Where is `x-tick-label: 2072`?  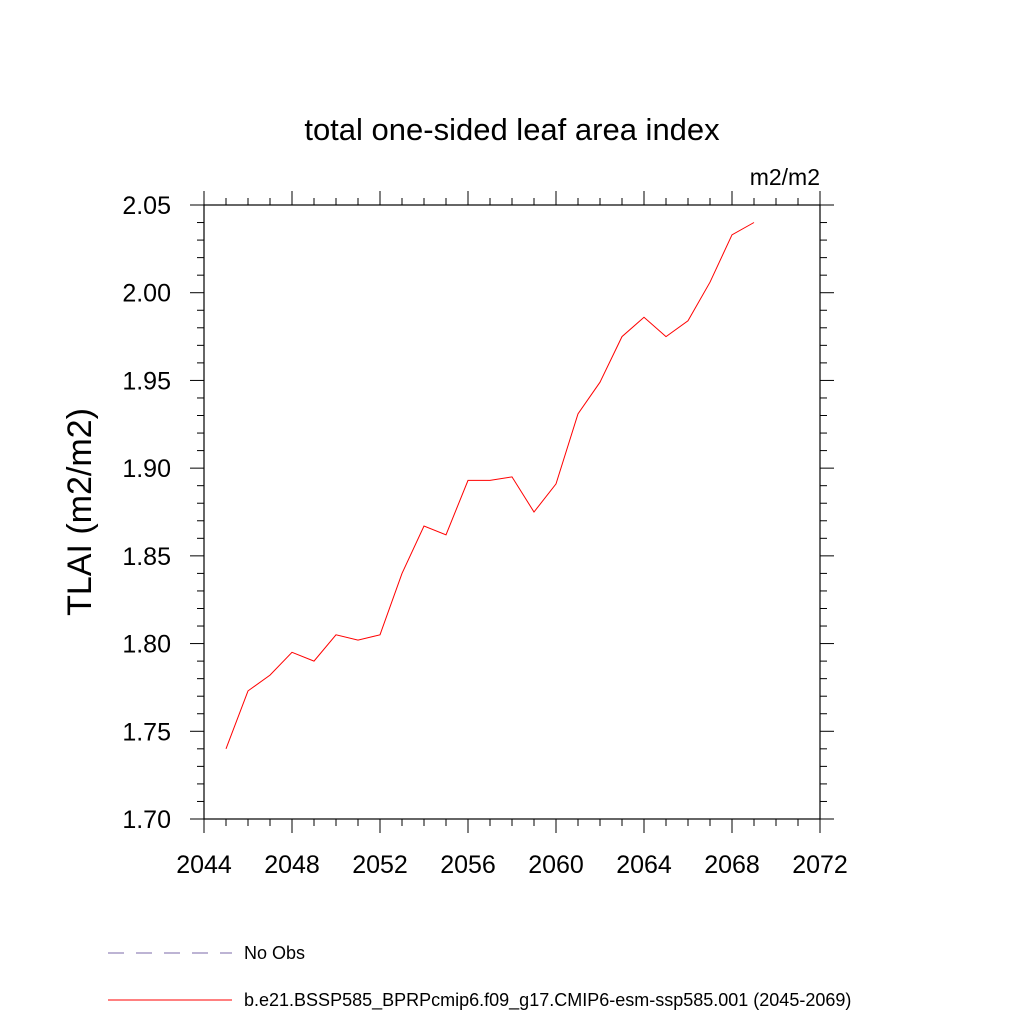 x-tick-label: 2072 is located at coordinates (820, 865).